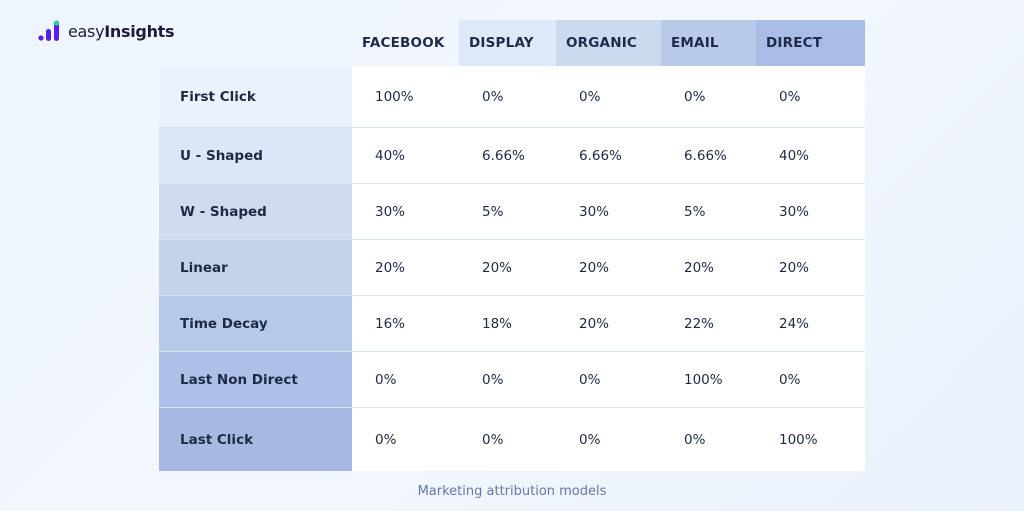 Image resolution: width=1024 pixels, height=511 pixels. What do you see at coordinates (255, 155) in the screenshot?
I see `row-label: U - Shaped` at bounding box center [255, 155].